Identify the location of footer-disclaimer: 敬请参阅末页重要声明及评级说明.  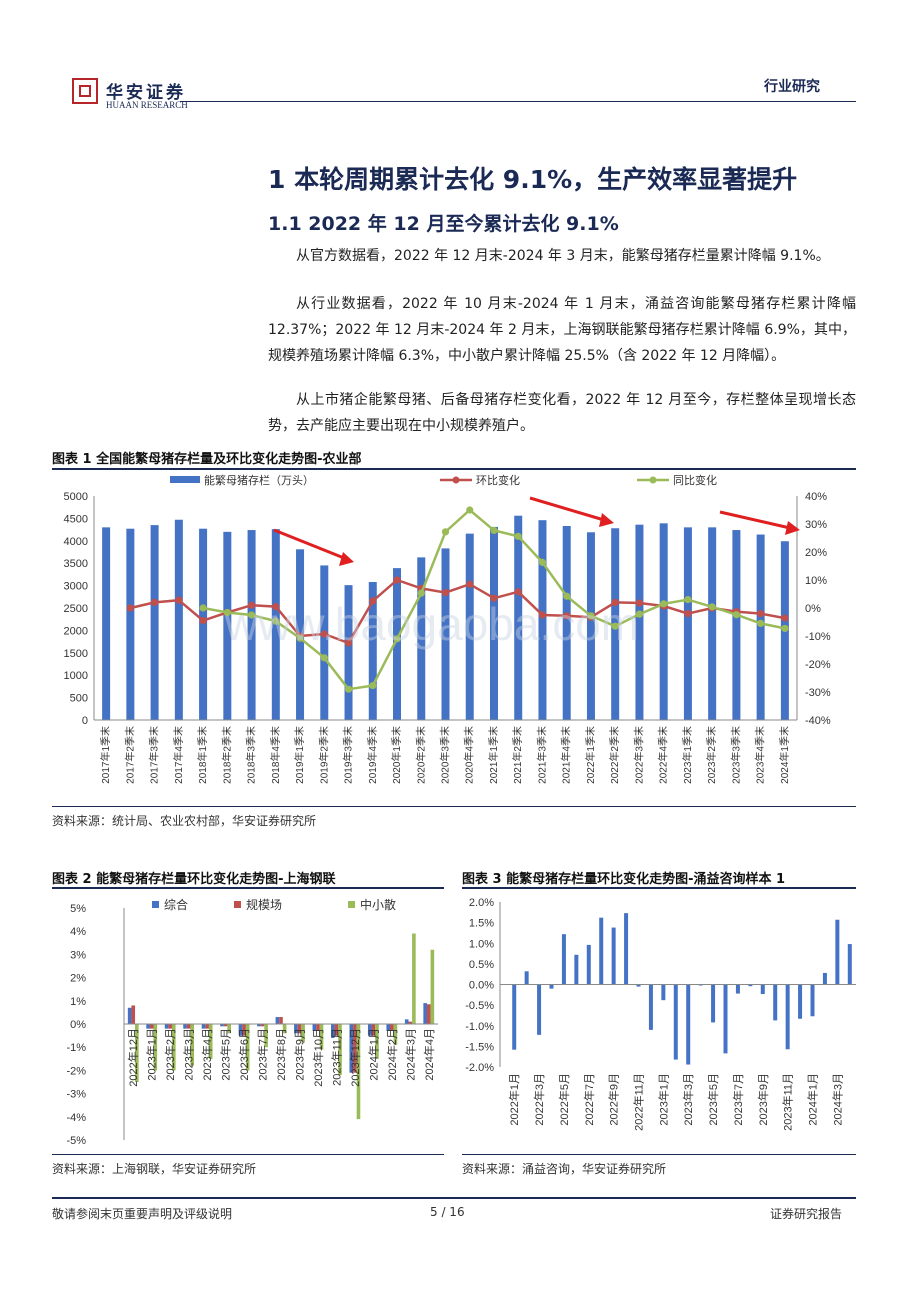
(142, 1214).